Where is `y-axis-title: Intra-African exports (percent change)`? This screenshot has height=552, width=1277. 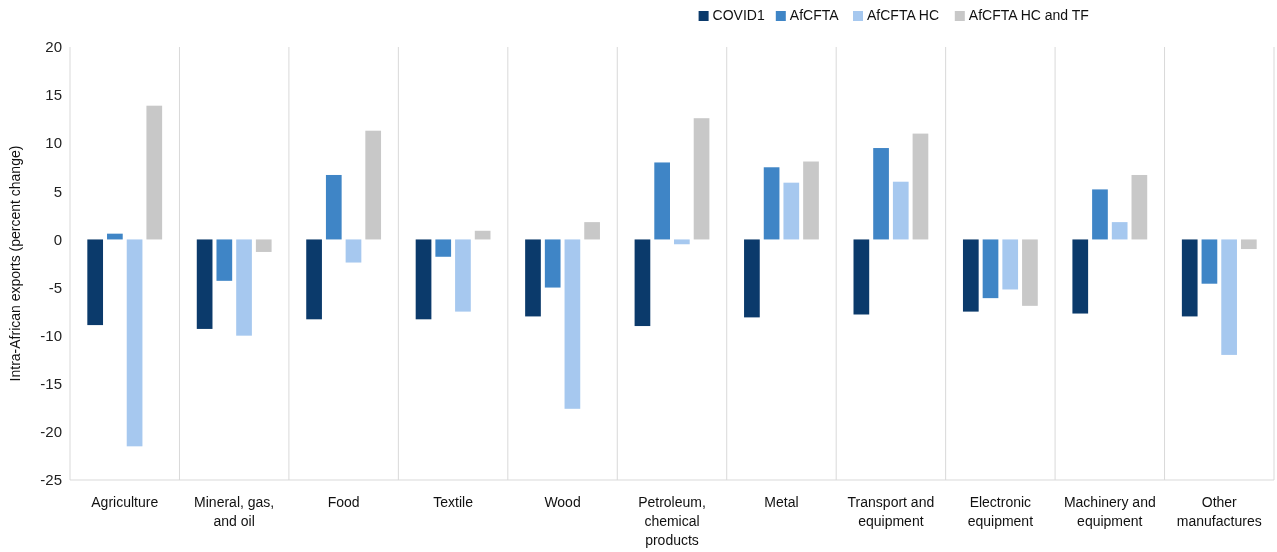
y-axis-title: Intra-African exports (percent change) is located at coordinates (15, 263).